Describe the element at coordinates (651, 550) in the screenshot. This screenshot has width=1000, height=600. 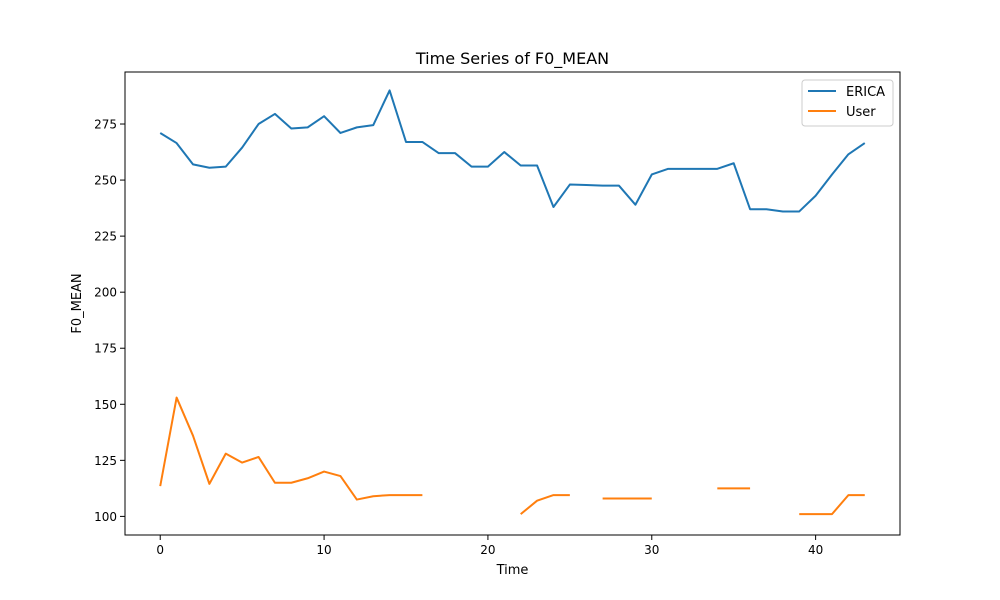
I see `x-tick-label: 30` at that location.